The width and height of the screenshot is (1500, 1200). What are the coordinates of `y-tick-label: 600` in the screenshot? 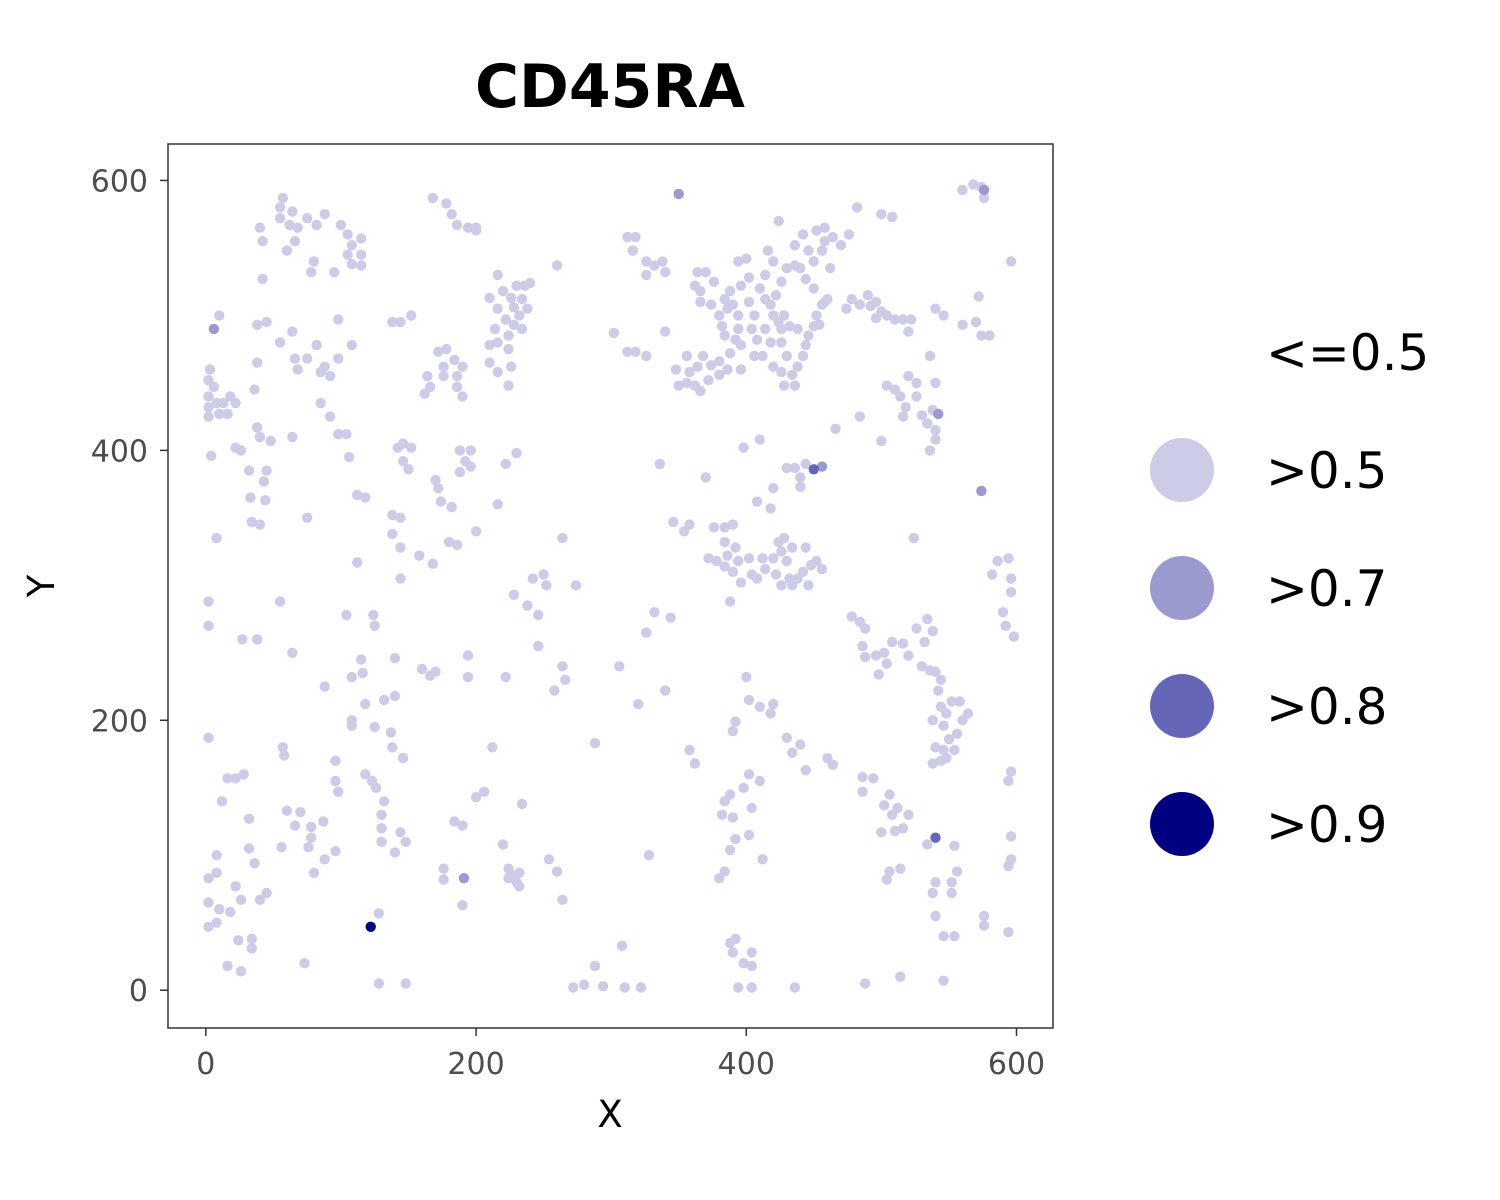 It's located at (119, 181).